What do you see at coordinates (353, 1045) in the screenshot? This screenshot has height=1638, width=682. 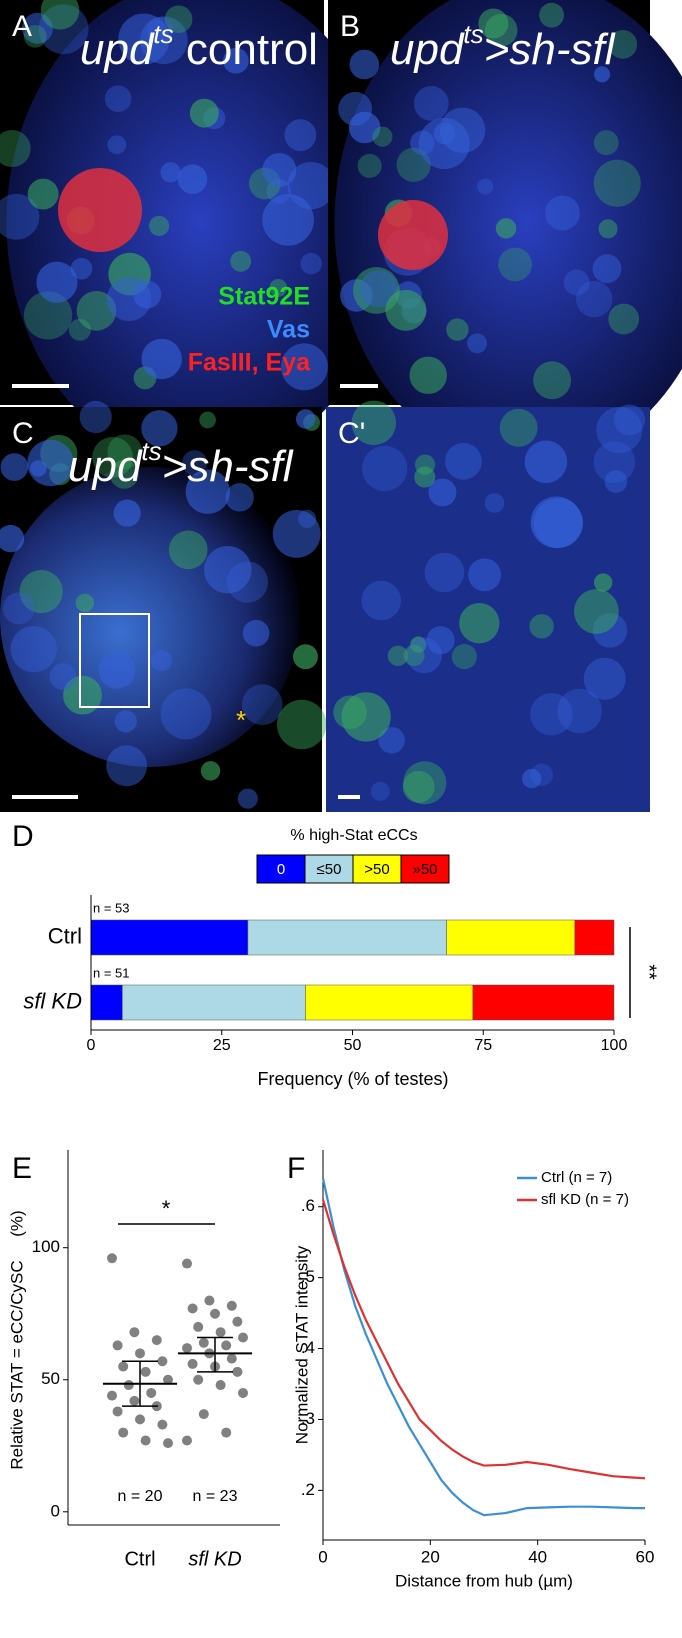 I see `x-tick-label: 50` at bounding box center [353, 1045].